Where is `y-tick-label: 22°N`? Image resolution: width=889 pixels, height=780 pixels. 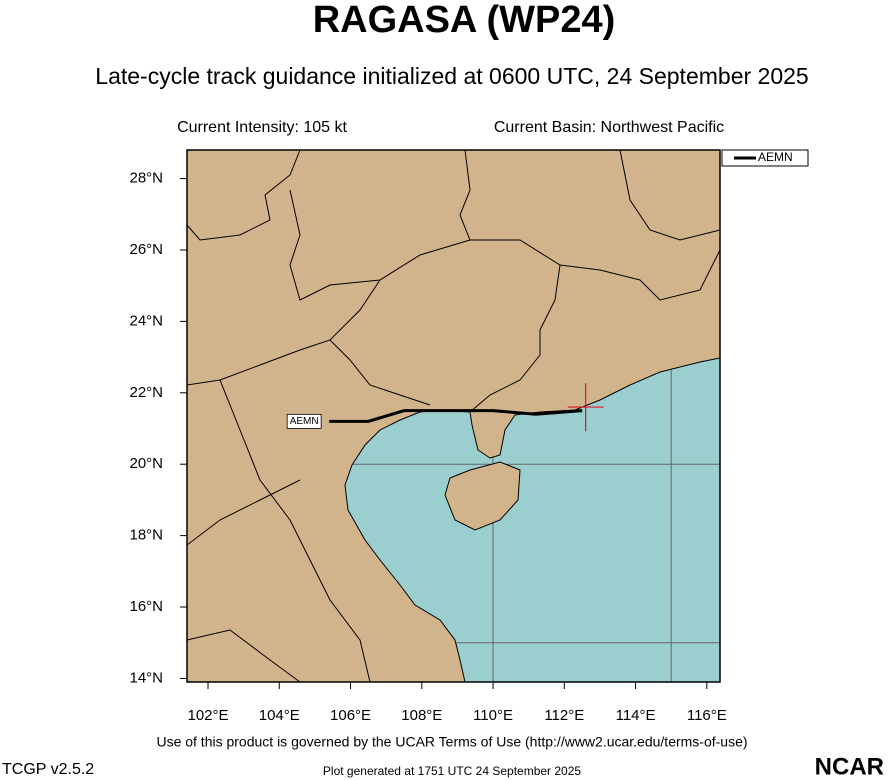
y-tick-label: 22°N is located at coordinates (146, 392).